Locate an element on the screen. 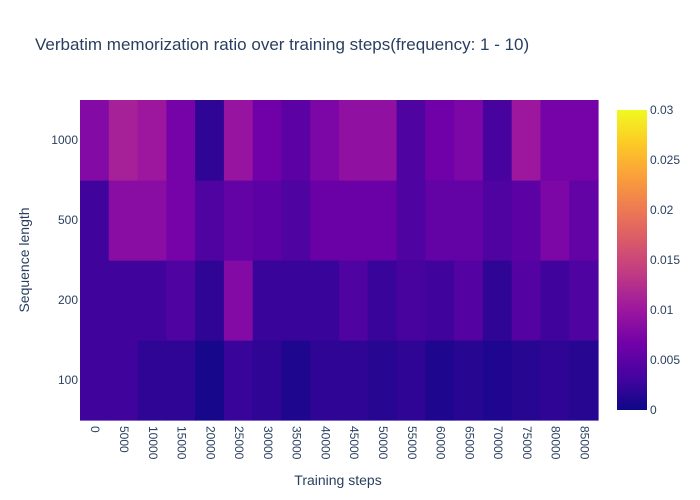 This screenshot has height=500, width=700. colorbar-tick-label: 0.03 is located at coordinates (662, 110).